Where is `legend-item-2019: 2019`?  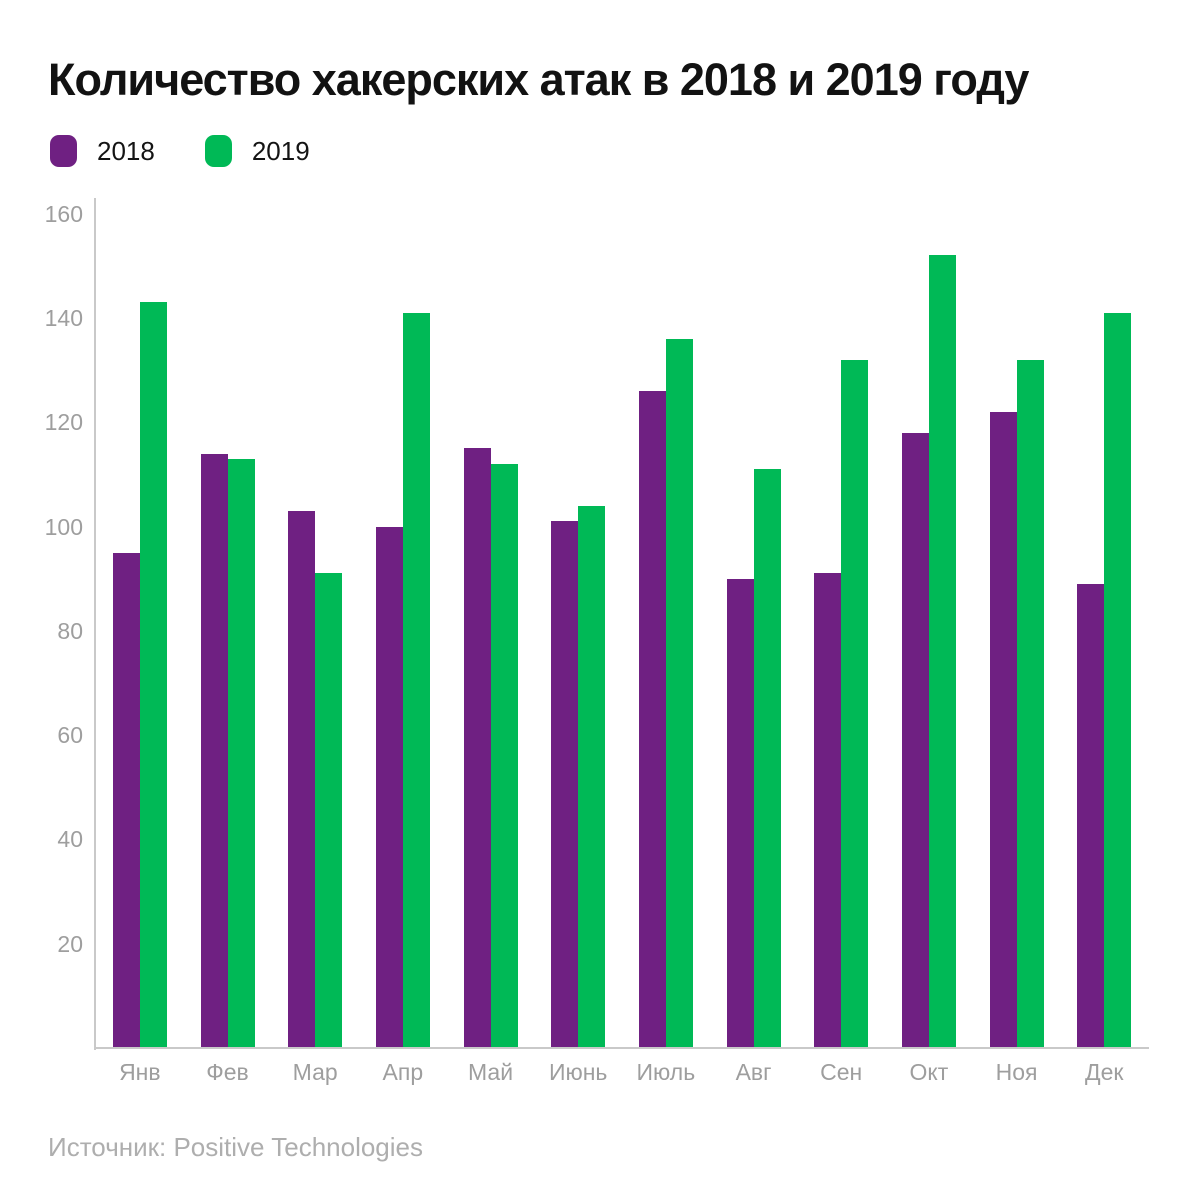
legend-item-2019: 2019 is located at coordinates (257, 151).